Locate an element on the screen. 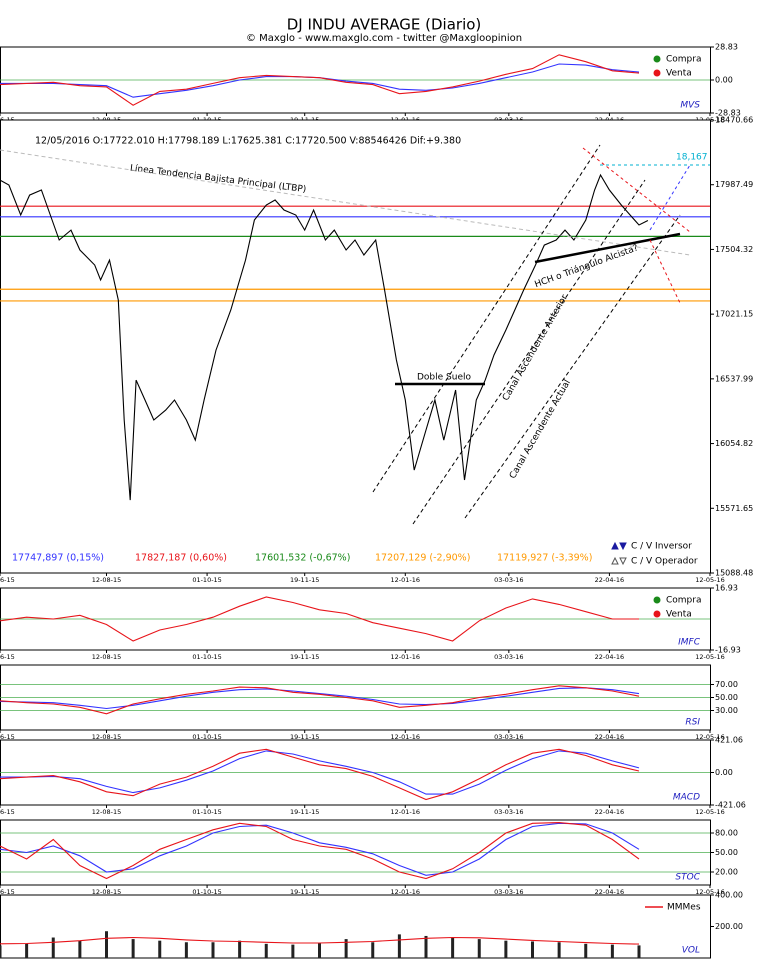 Image resolution: width=768 pixels, height=963 pixels. y-tick-label: 15571.65 is located at coordinates (734, 508).